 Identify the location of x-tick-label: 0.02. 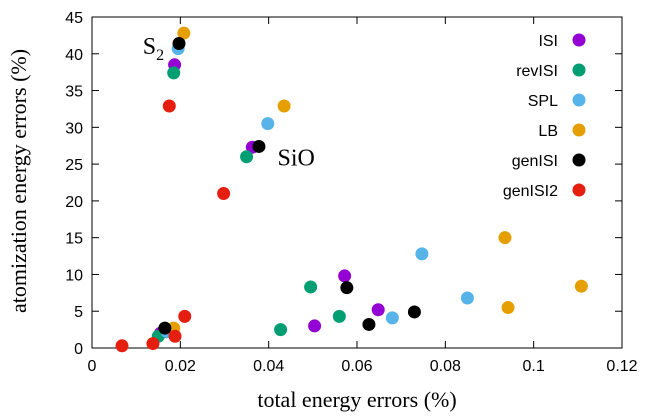
(180, 366).